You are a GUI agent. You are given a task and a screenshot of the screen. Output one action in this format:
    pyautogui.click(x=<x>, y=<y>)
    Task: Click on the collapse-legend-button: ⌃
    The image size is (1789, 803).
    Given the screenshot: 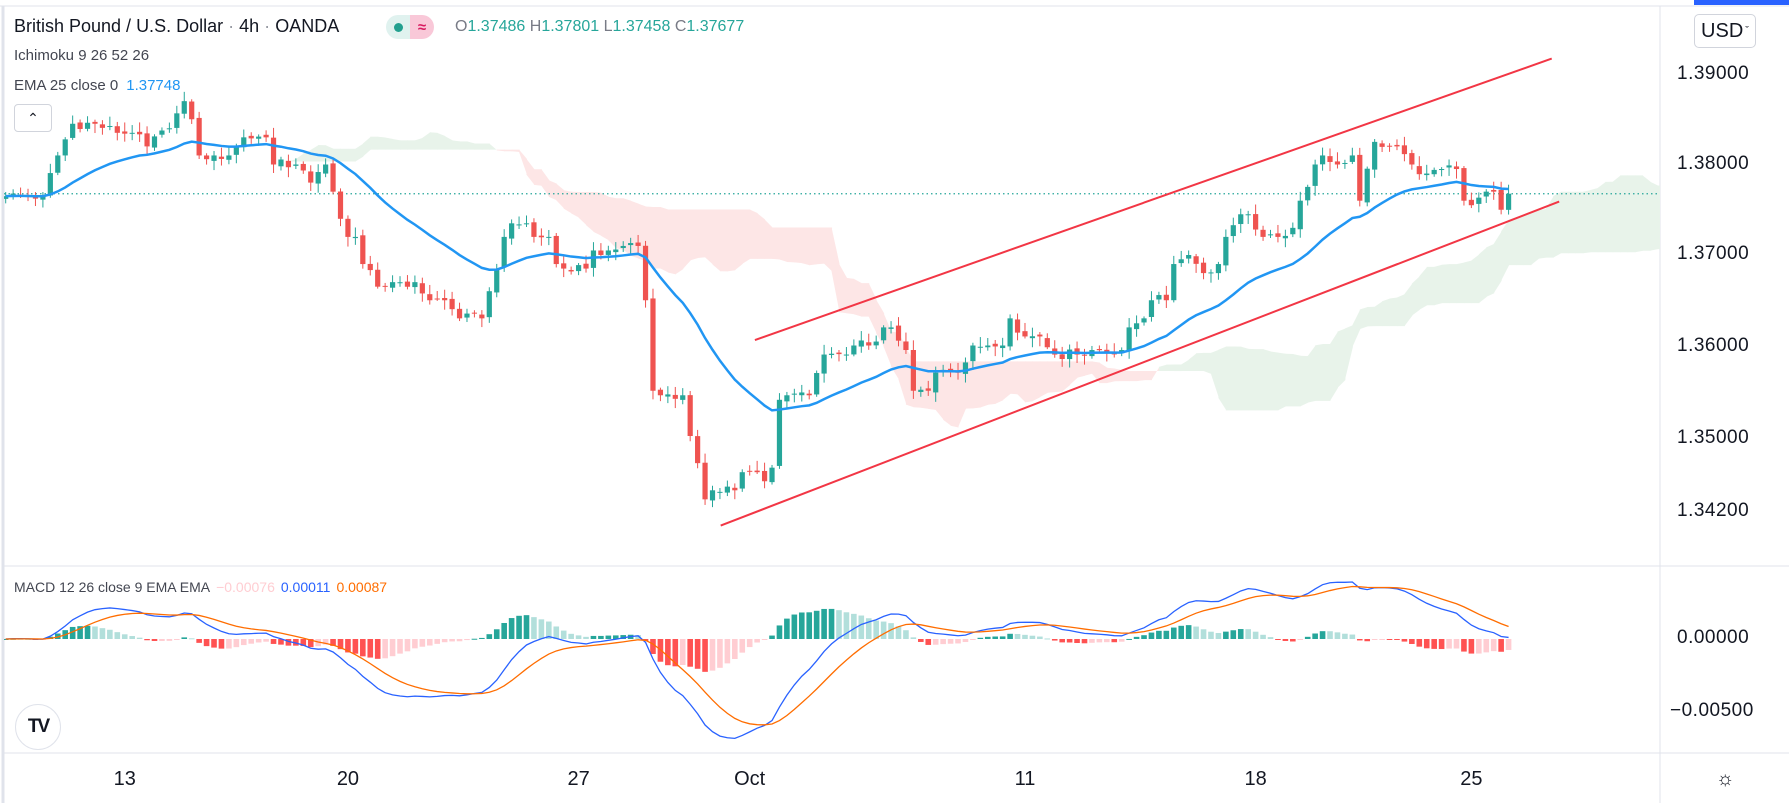 What is the action you would take?
    pyautogui.click(x=33, y=118)
    